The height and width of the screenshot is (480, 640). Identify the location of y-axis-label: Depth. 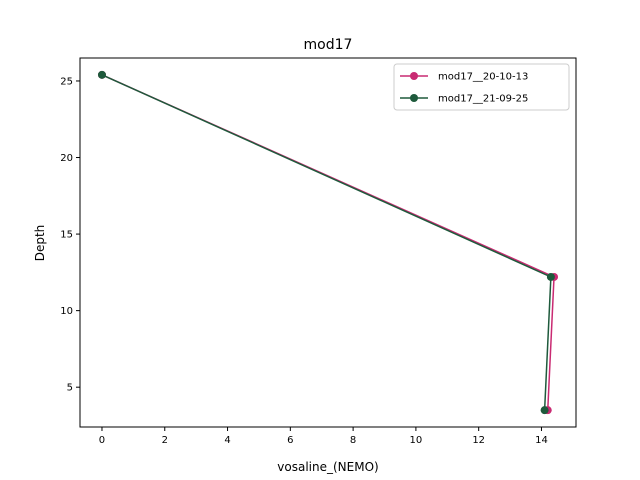
(40, 243).